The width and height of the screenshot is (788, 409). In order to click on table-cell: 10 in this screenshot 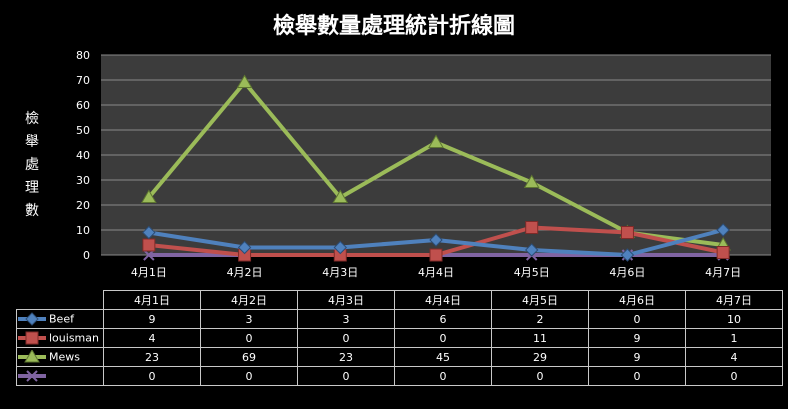, I will do `click(734, 319)`.